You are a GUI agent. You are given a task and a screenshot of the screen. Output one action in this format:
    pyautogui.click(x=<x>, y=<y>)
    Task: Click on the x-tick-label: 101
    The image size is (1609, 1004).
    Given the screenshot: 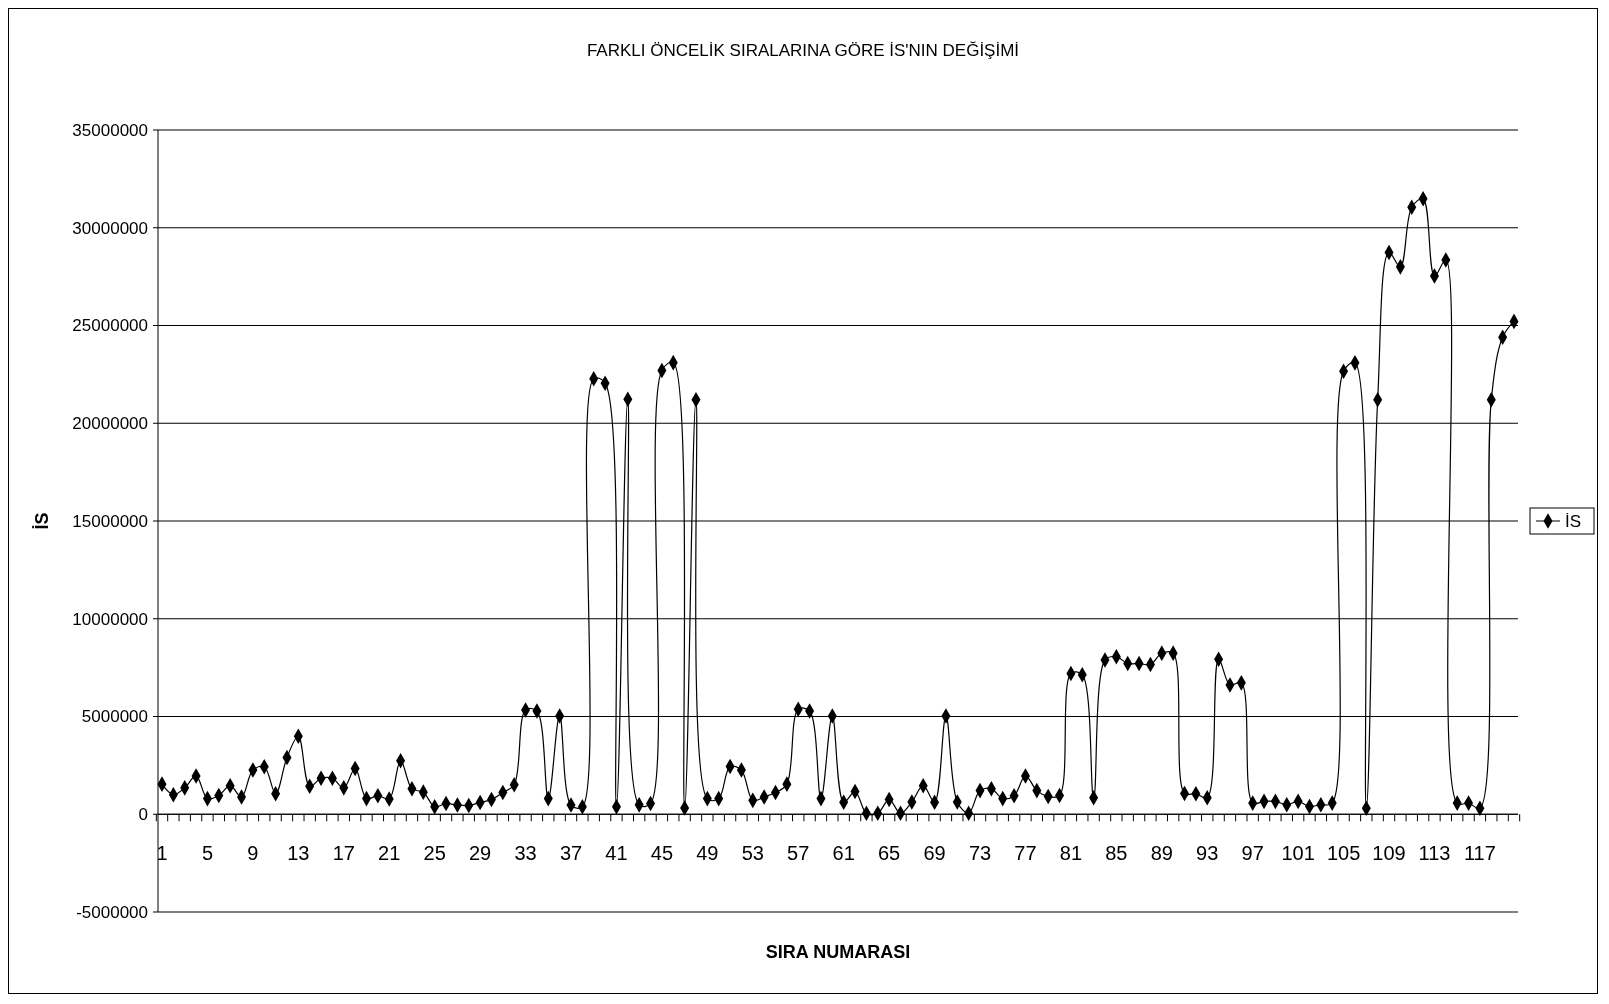 What is the action you would take?
    pyautogui.click(x=1298, y=853)
    